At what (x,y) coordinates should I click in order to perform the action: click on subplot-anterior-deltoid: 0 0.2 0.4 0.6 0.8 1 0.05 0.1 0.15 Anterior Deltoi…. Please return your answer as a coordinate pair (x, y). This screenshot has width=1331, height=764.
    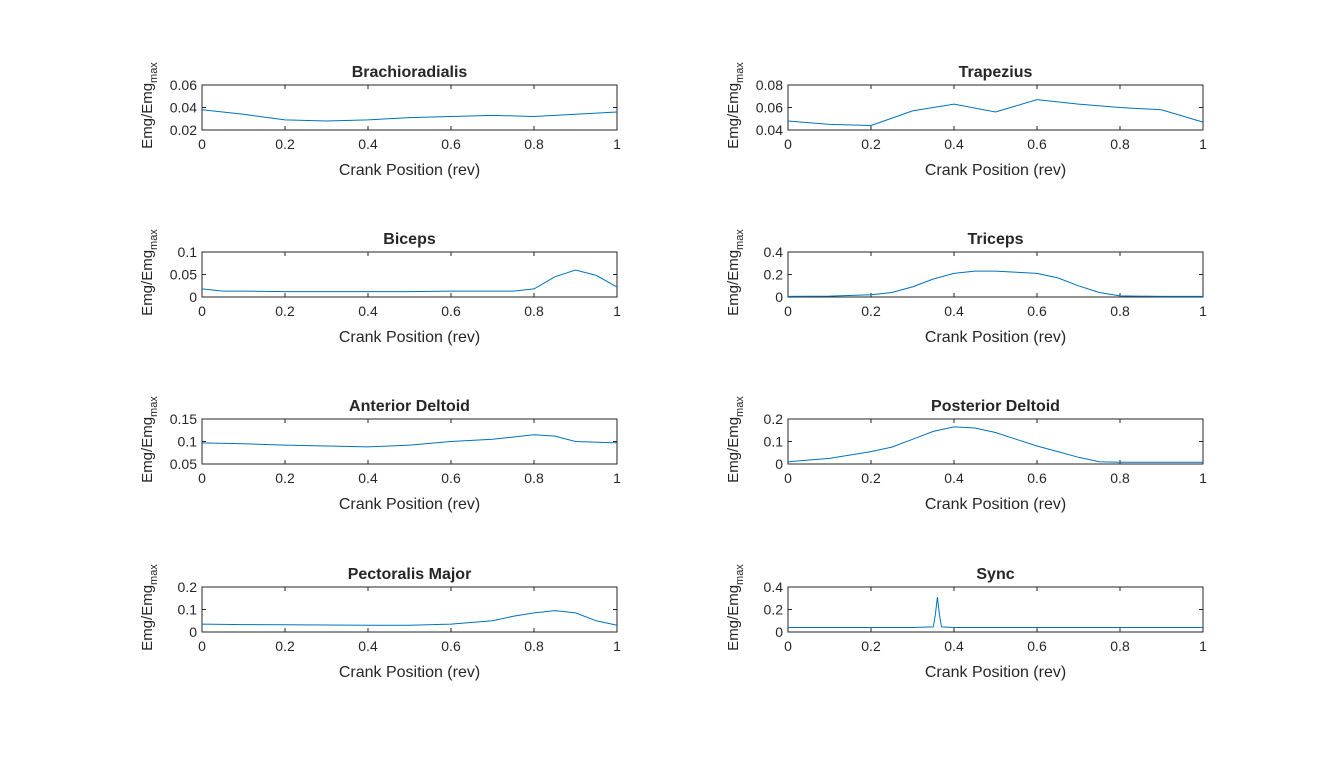
    Looking at the image, I should click on (380, 454).